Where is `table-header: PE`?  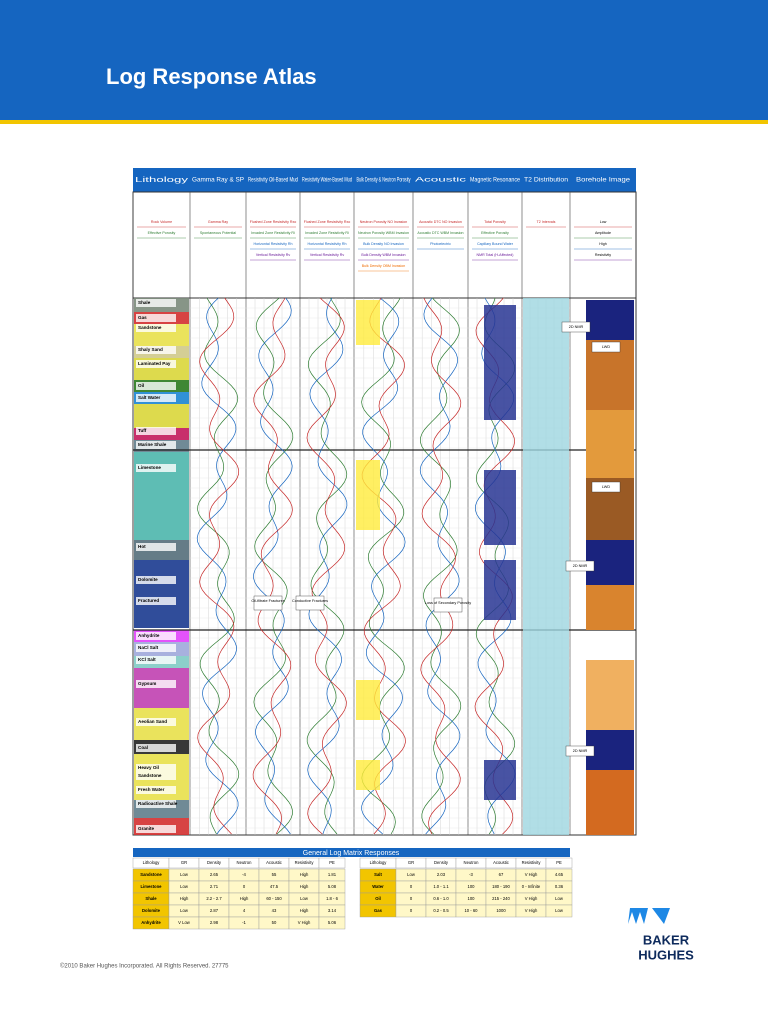 table-header: PE is located at coordinates (332, 862).